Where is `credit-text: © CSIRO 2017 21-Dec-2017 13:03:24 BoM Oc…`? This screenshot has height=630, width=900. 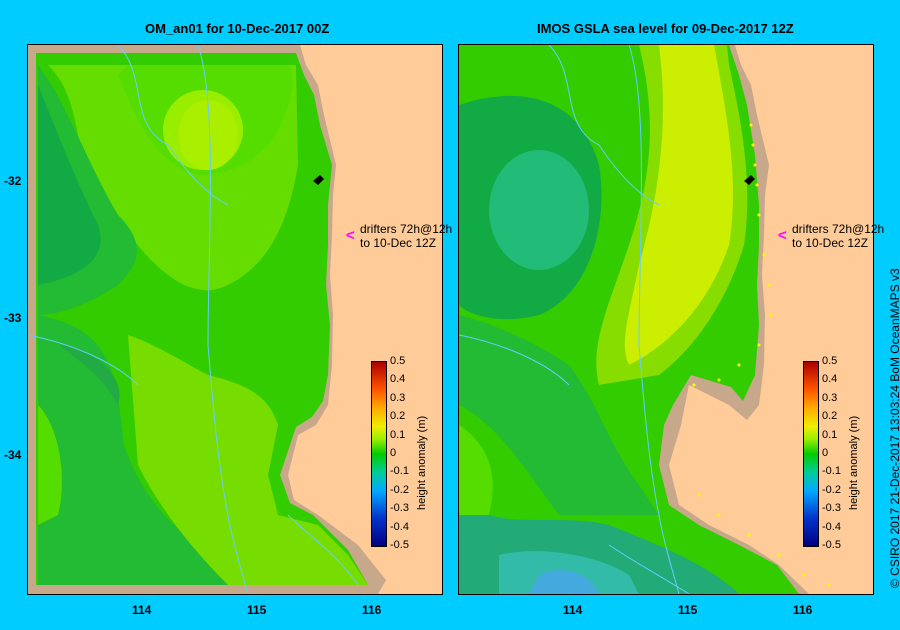
credit-text: © CSIRO 2017 21-Dec-2017 13:03:24 BoM Oc… is located at coordinates (894, 428).